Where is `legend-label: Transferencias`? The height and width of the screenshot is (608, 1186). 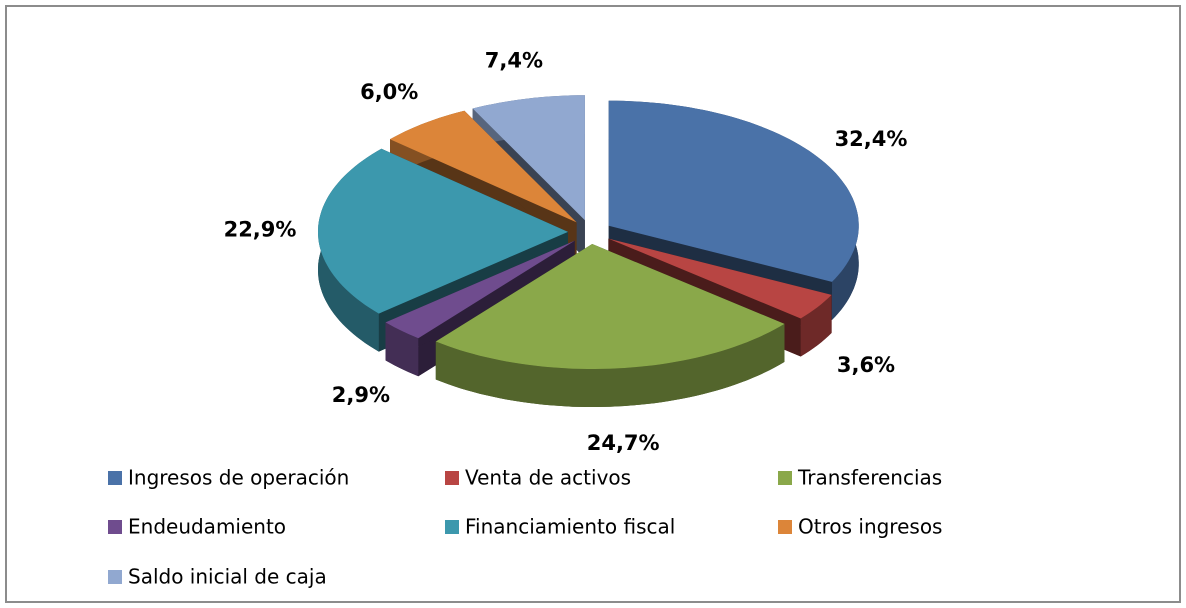
legend-label: Transferencias is located at coordinates (869, 478).